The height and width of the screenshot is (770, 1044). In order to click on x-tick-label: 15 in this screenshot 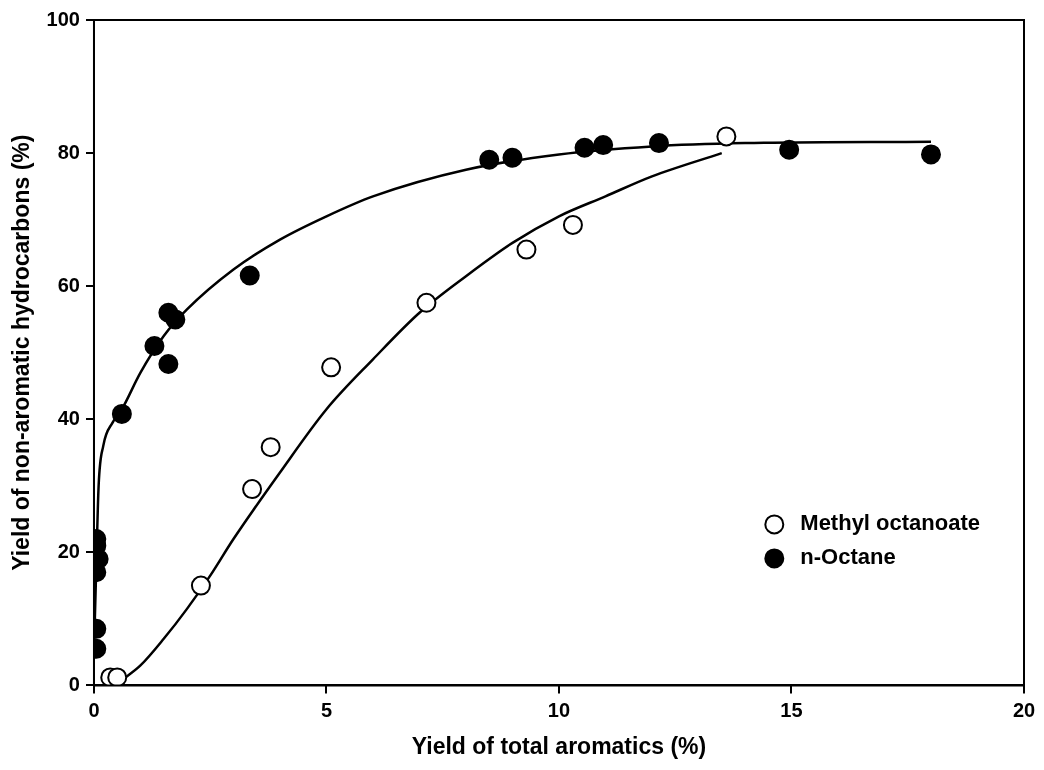, I will do `click(791, 709)`.